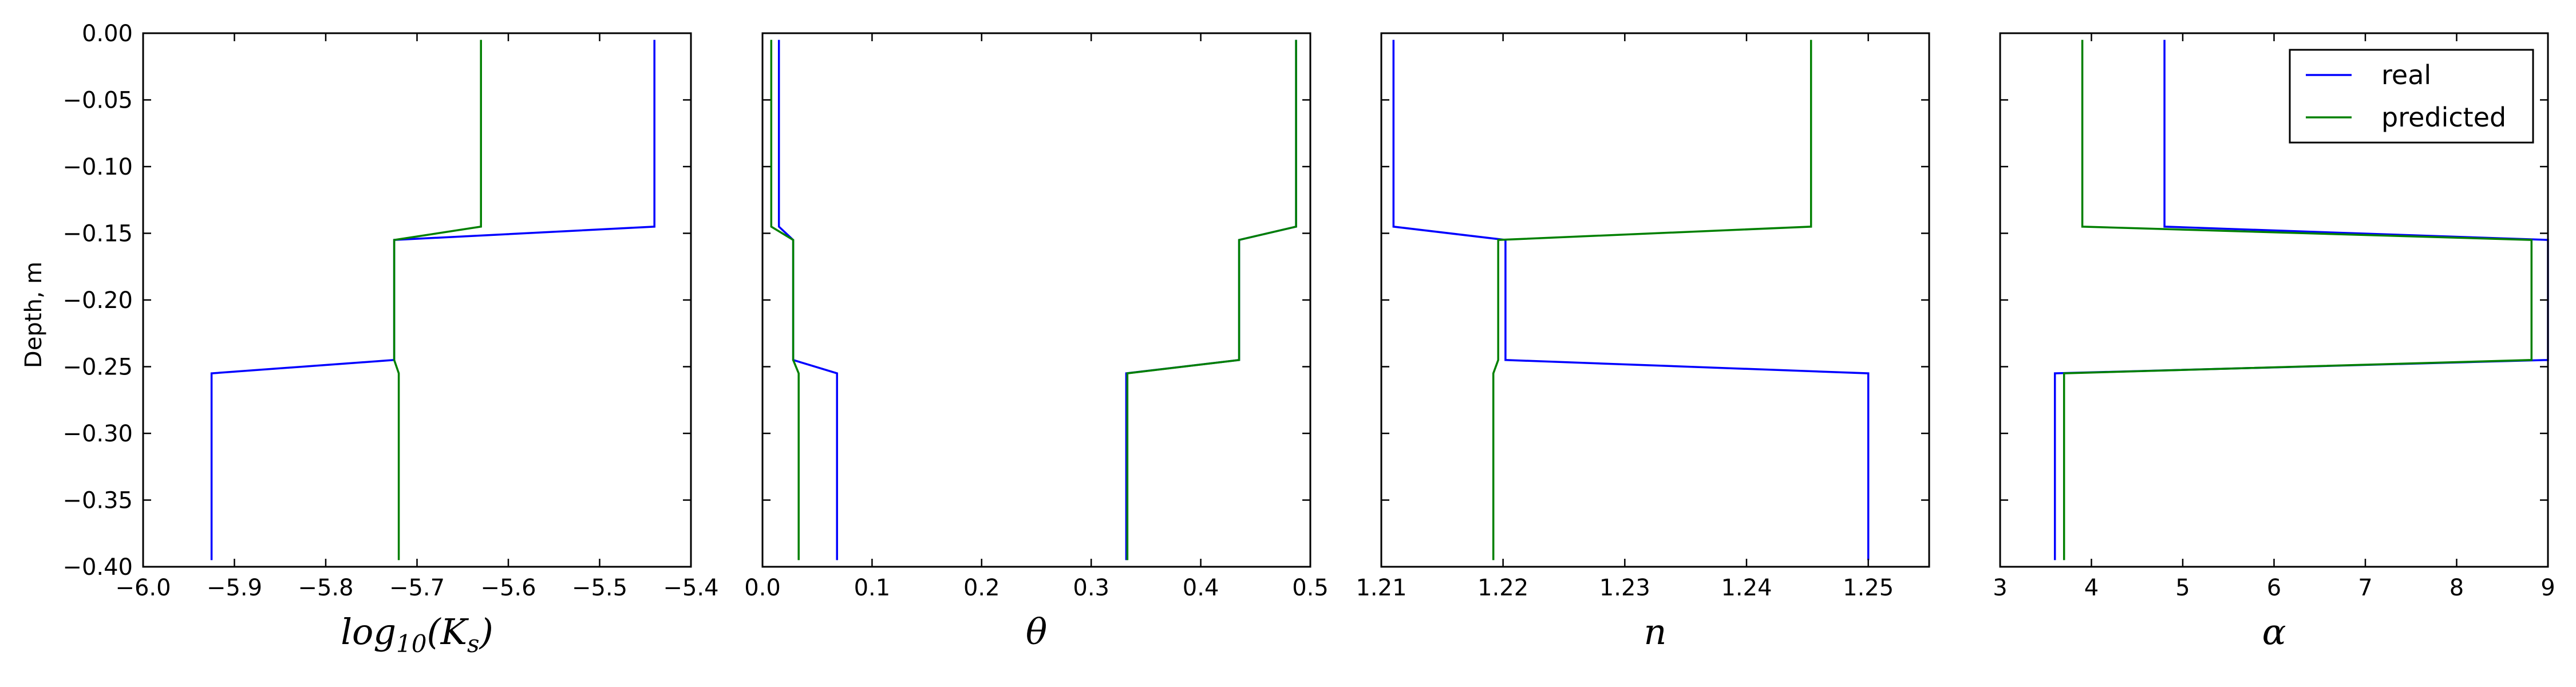 This screenshot has width=2576, height=687. Describe the element at coordinates (97, 368) in the screenshot. I see `y-tick-label: −0.25` at that location.